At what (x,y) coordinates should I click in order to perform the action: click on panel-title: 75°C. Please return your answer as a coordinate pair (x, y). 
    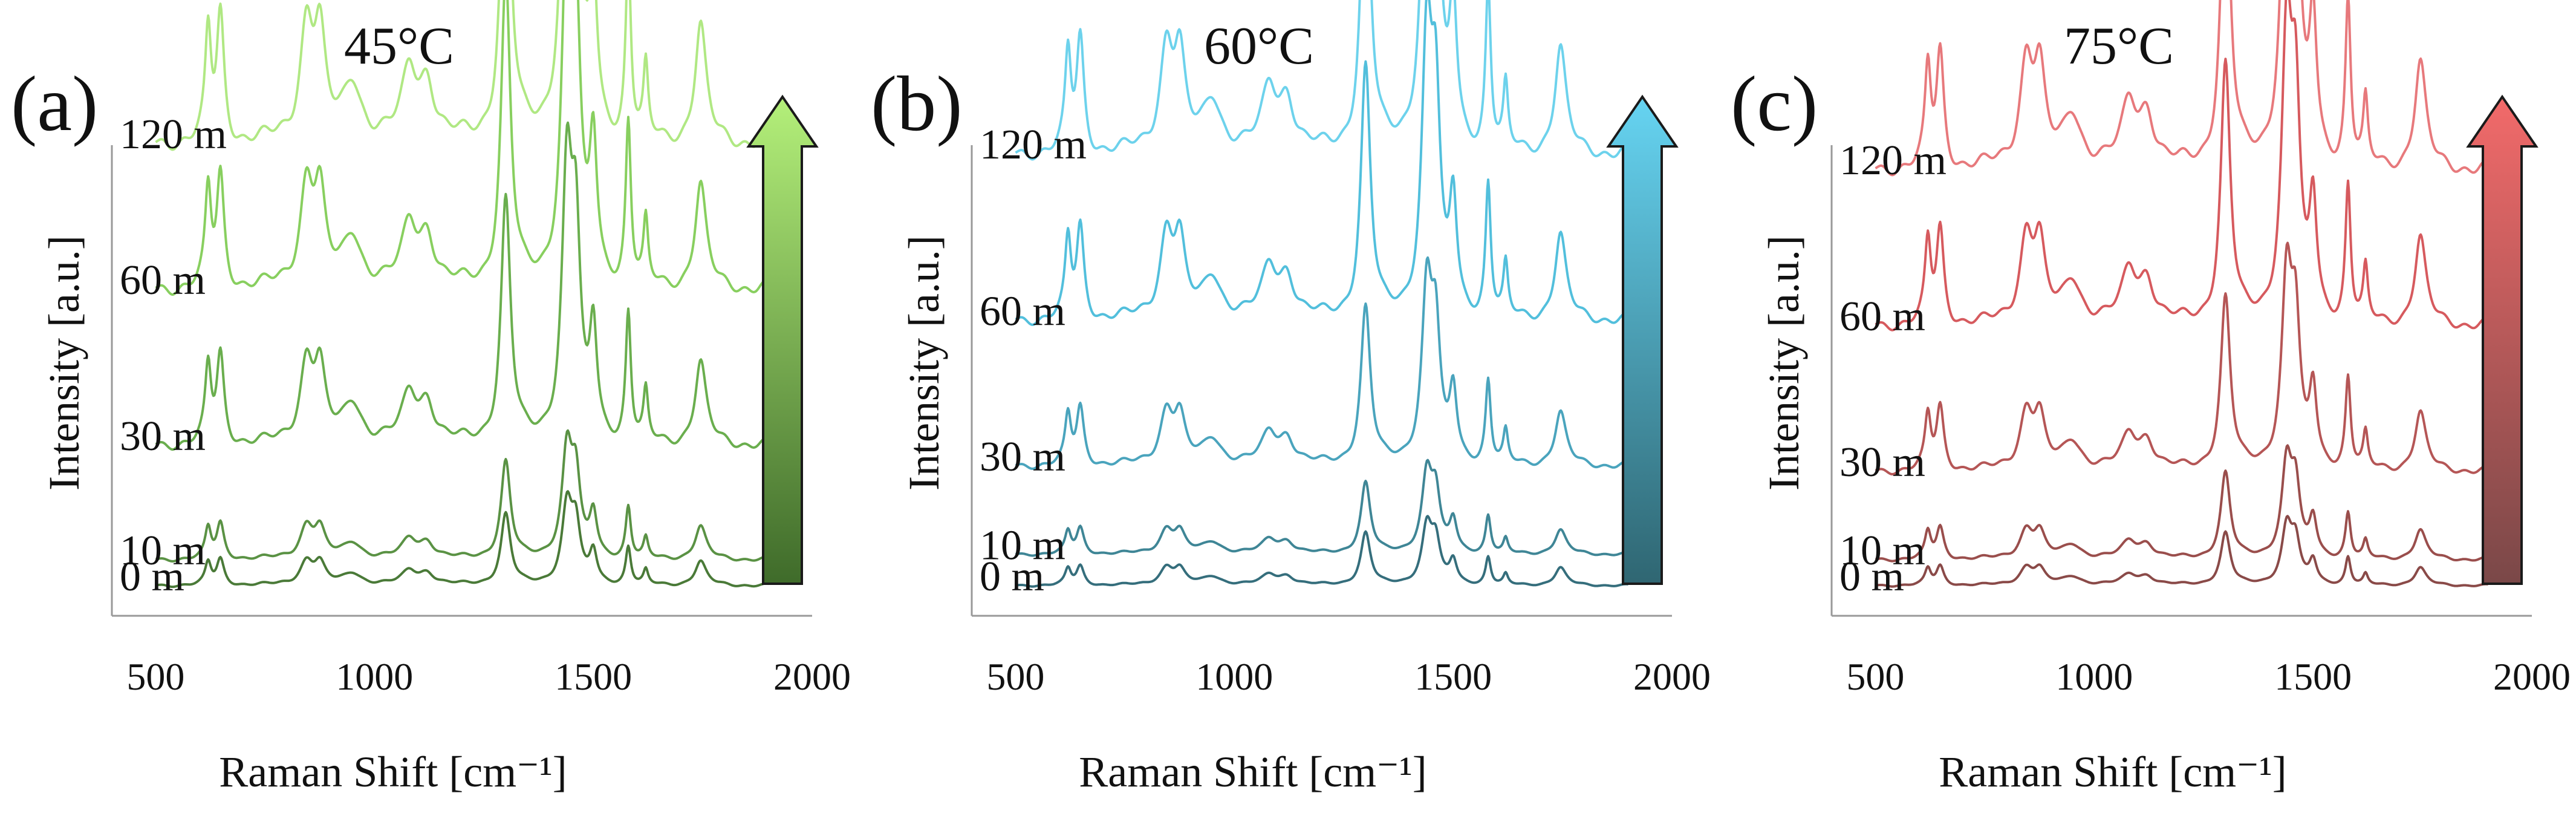
    Looking at the image, I should click on (2119, 46).